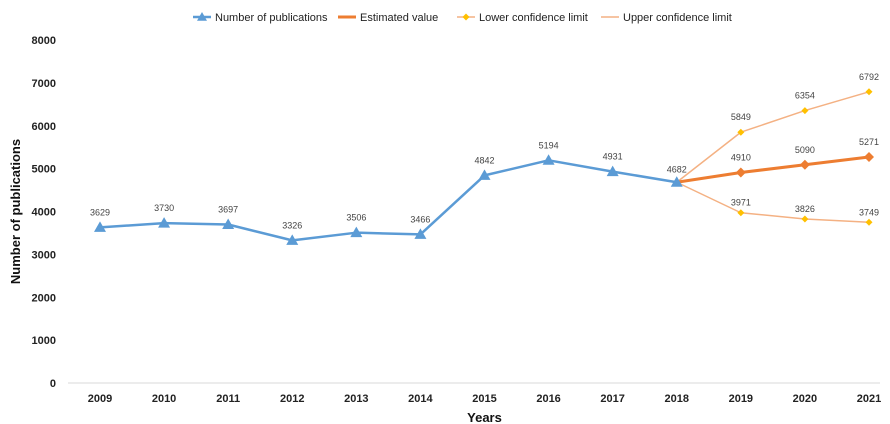 The image size is (890, 424). I want to click on x-tick-label: 2014, so click(420, 399).